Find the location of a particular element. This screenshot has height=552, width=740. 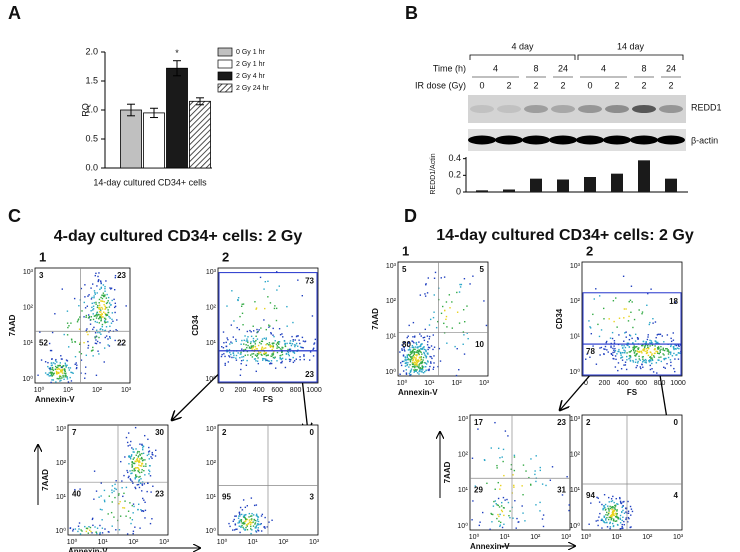

x-tick-label: 10² is located at coordinates (283, 542).